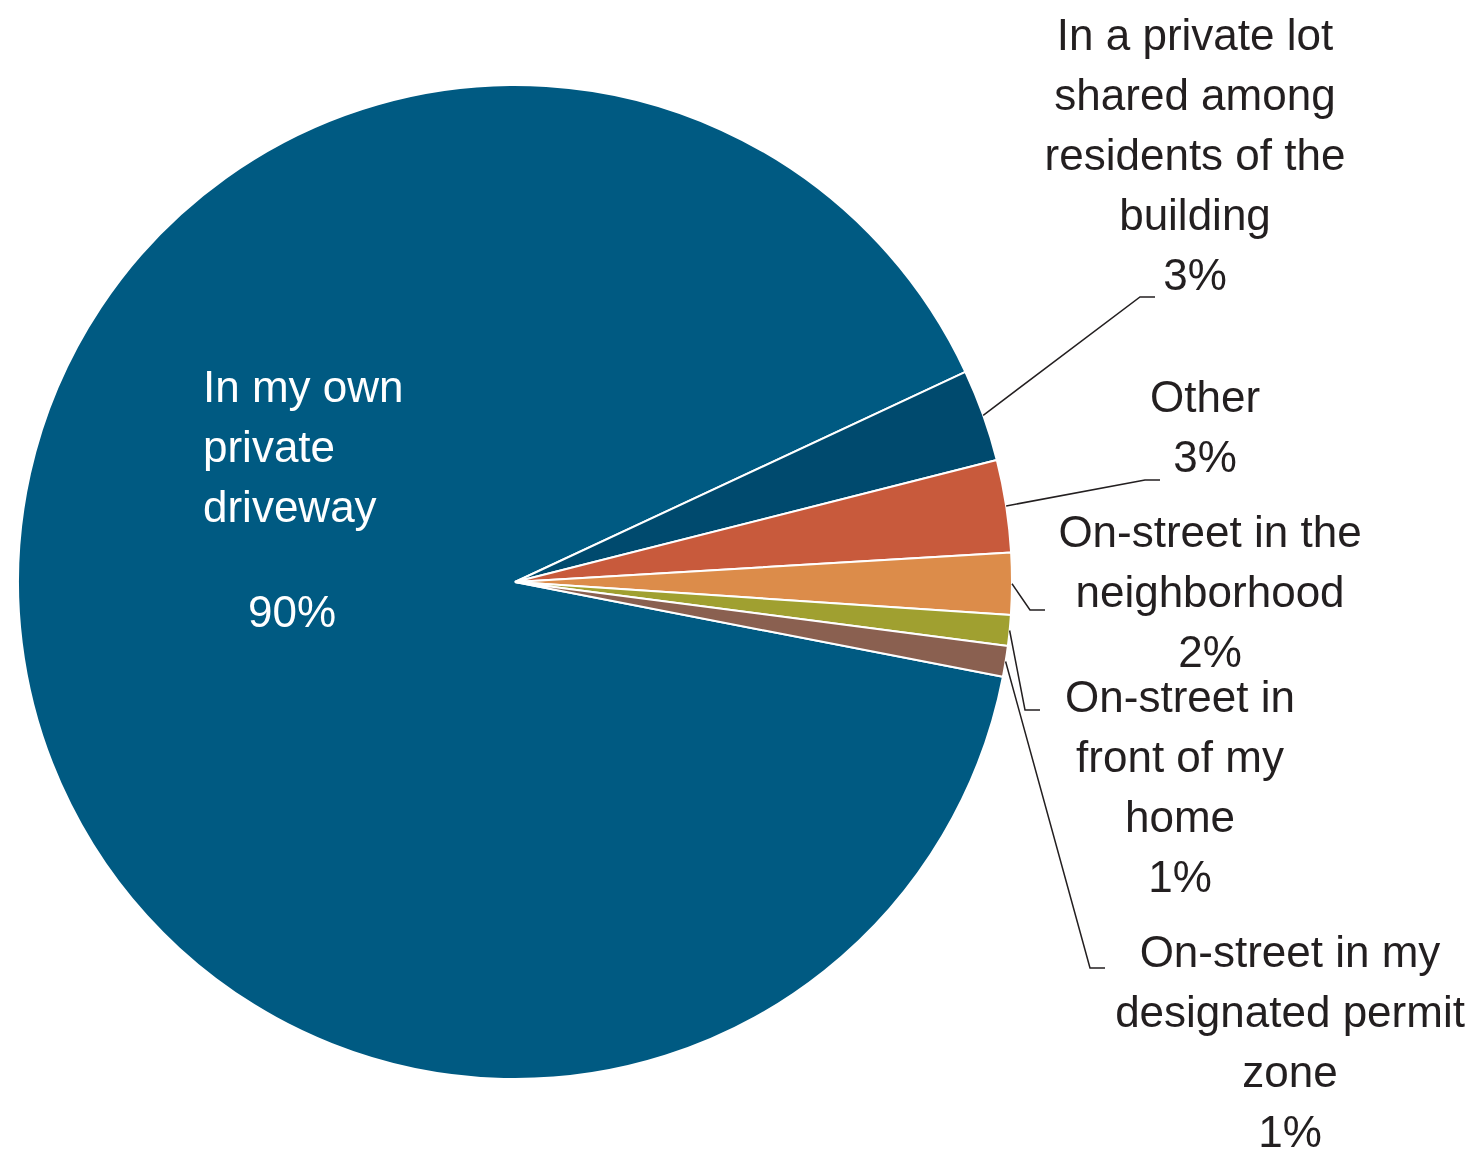 This screenshot has width=1475, height=1156. What do you see at coordinates (1195, 125) in the screenshot?
I see `slice-label: In a private lot shared among residents of the building` at bounding box center [1195, 125].